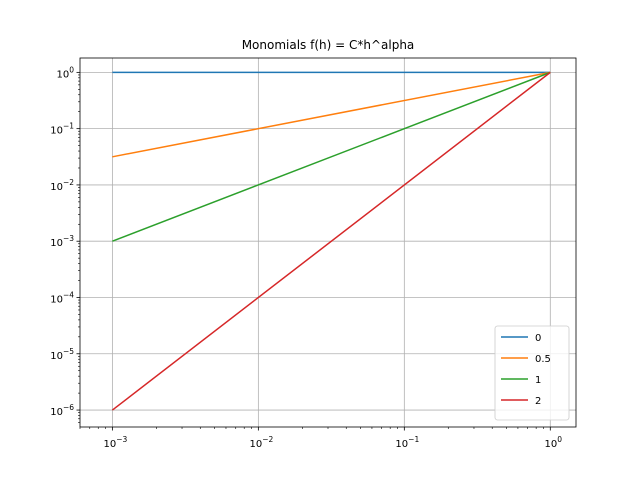 The width and height of the screenshot is (640, 480). What do you see at coordinates (538, 338) in the screenshot?
I see `legend-label: 0` at bounding box center [538, 338].